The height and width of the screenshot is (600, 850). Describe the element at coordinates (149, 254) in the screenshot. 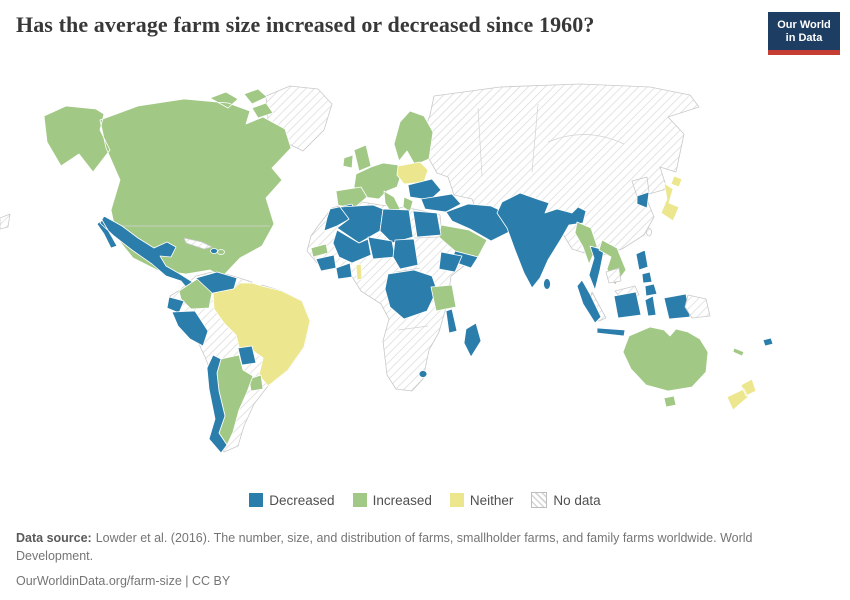

I see `map-region-mexico-central-america` at that location.